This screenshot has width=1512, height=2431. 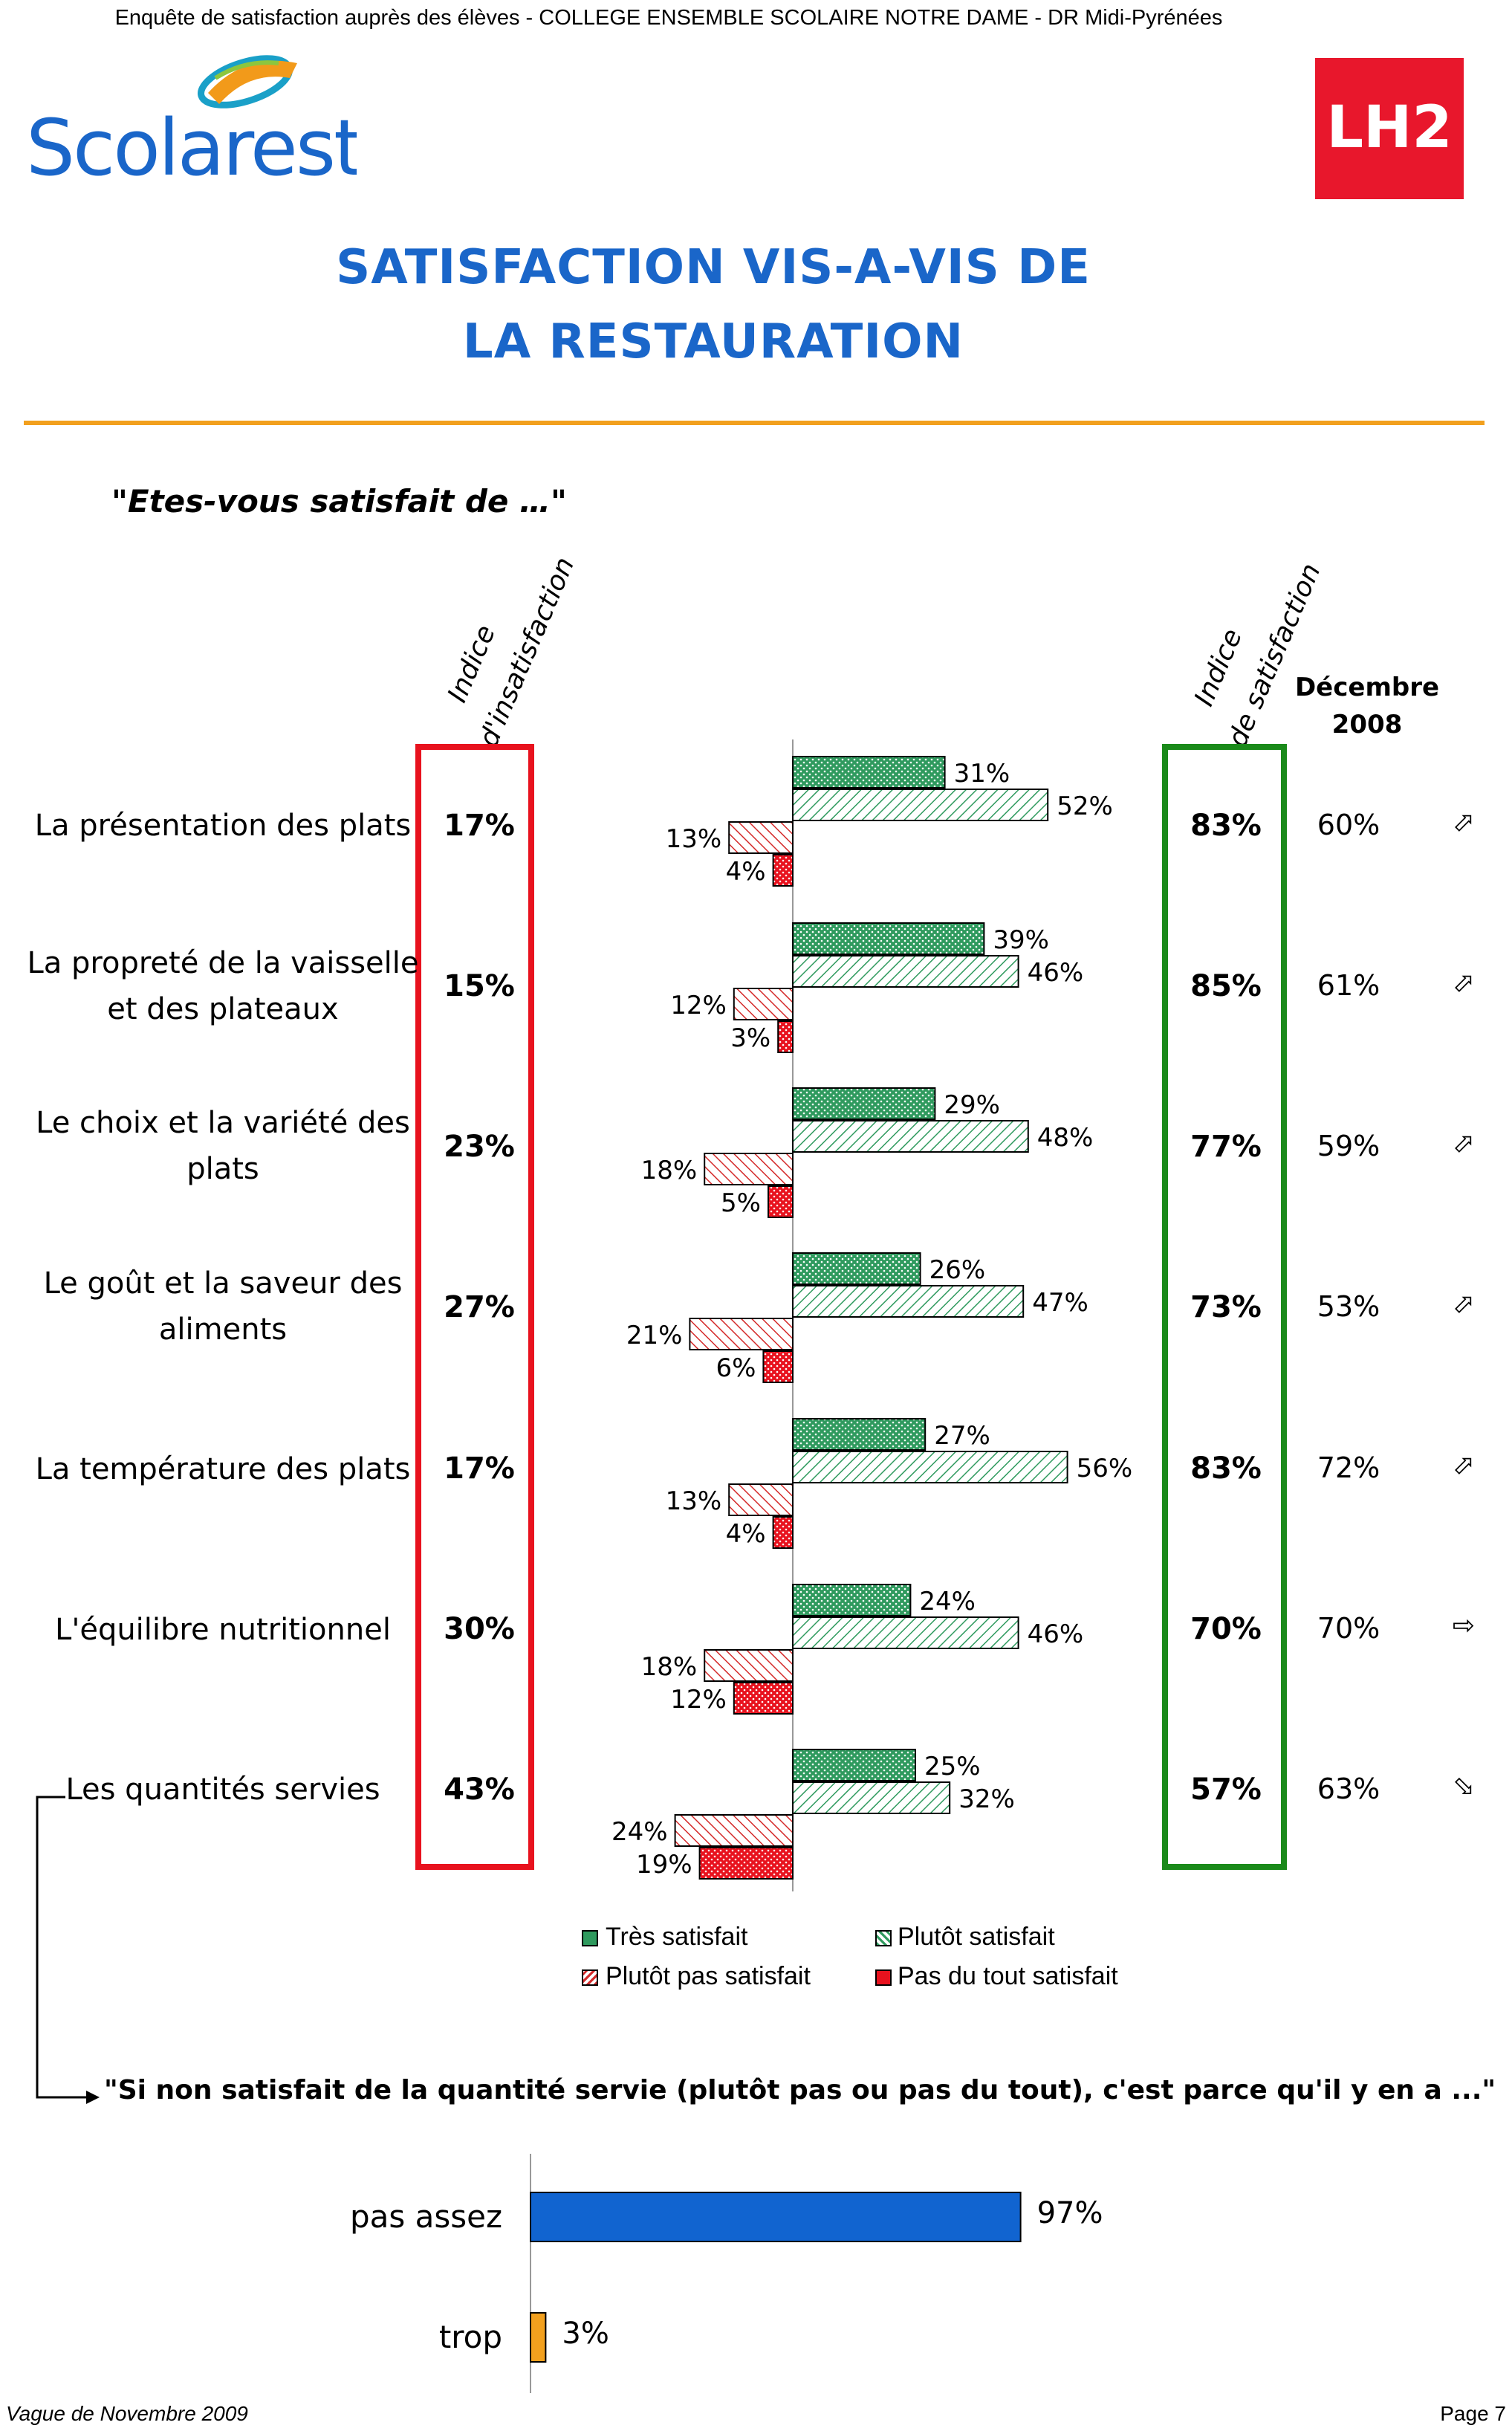 What do you see at coordinates (883, 1938) in the screenshot?
I see `legend-swatch-plutot-satisfait` at bounding box center [883, 1938].